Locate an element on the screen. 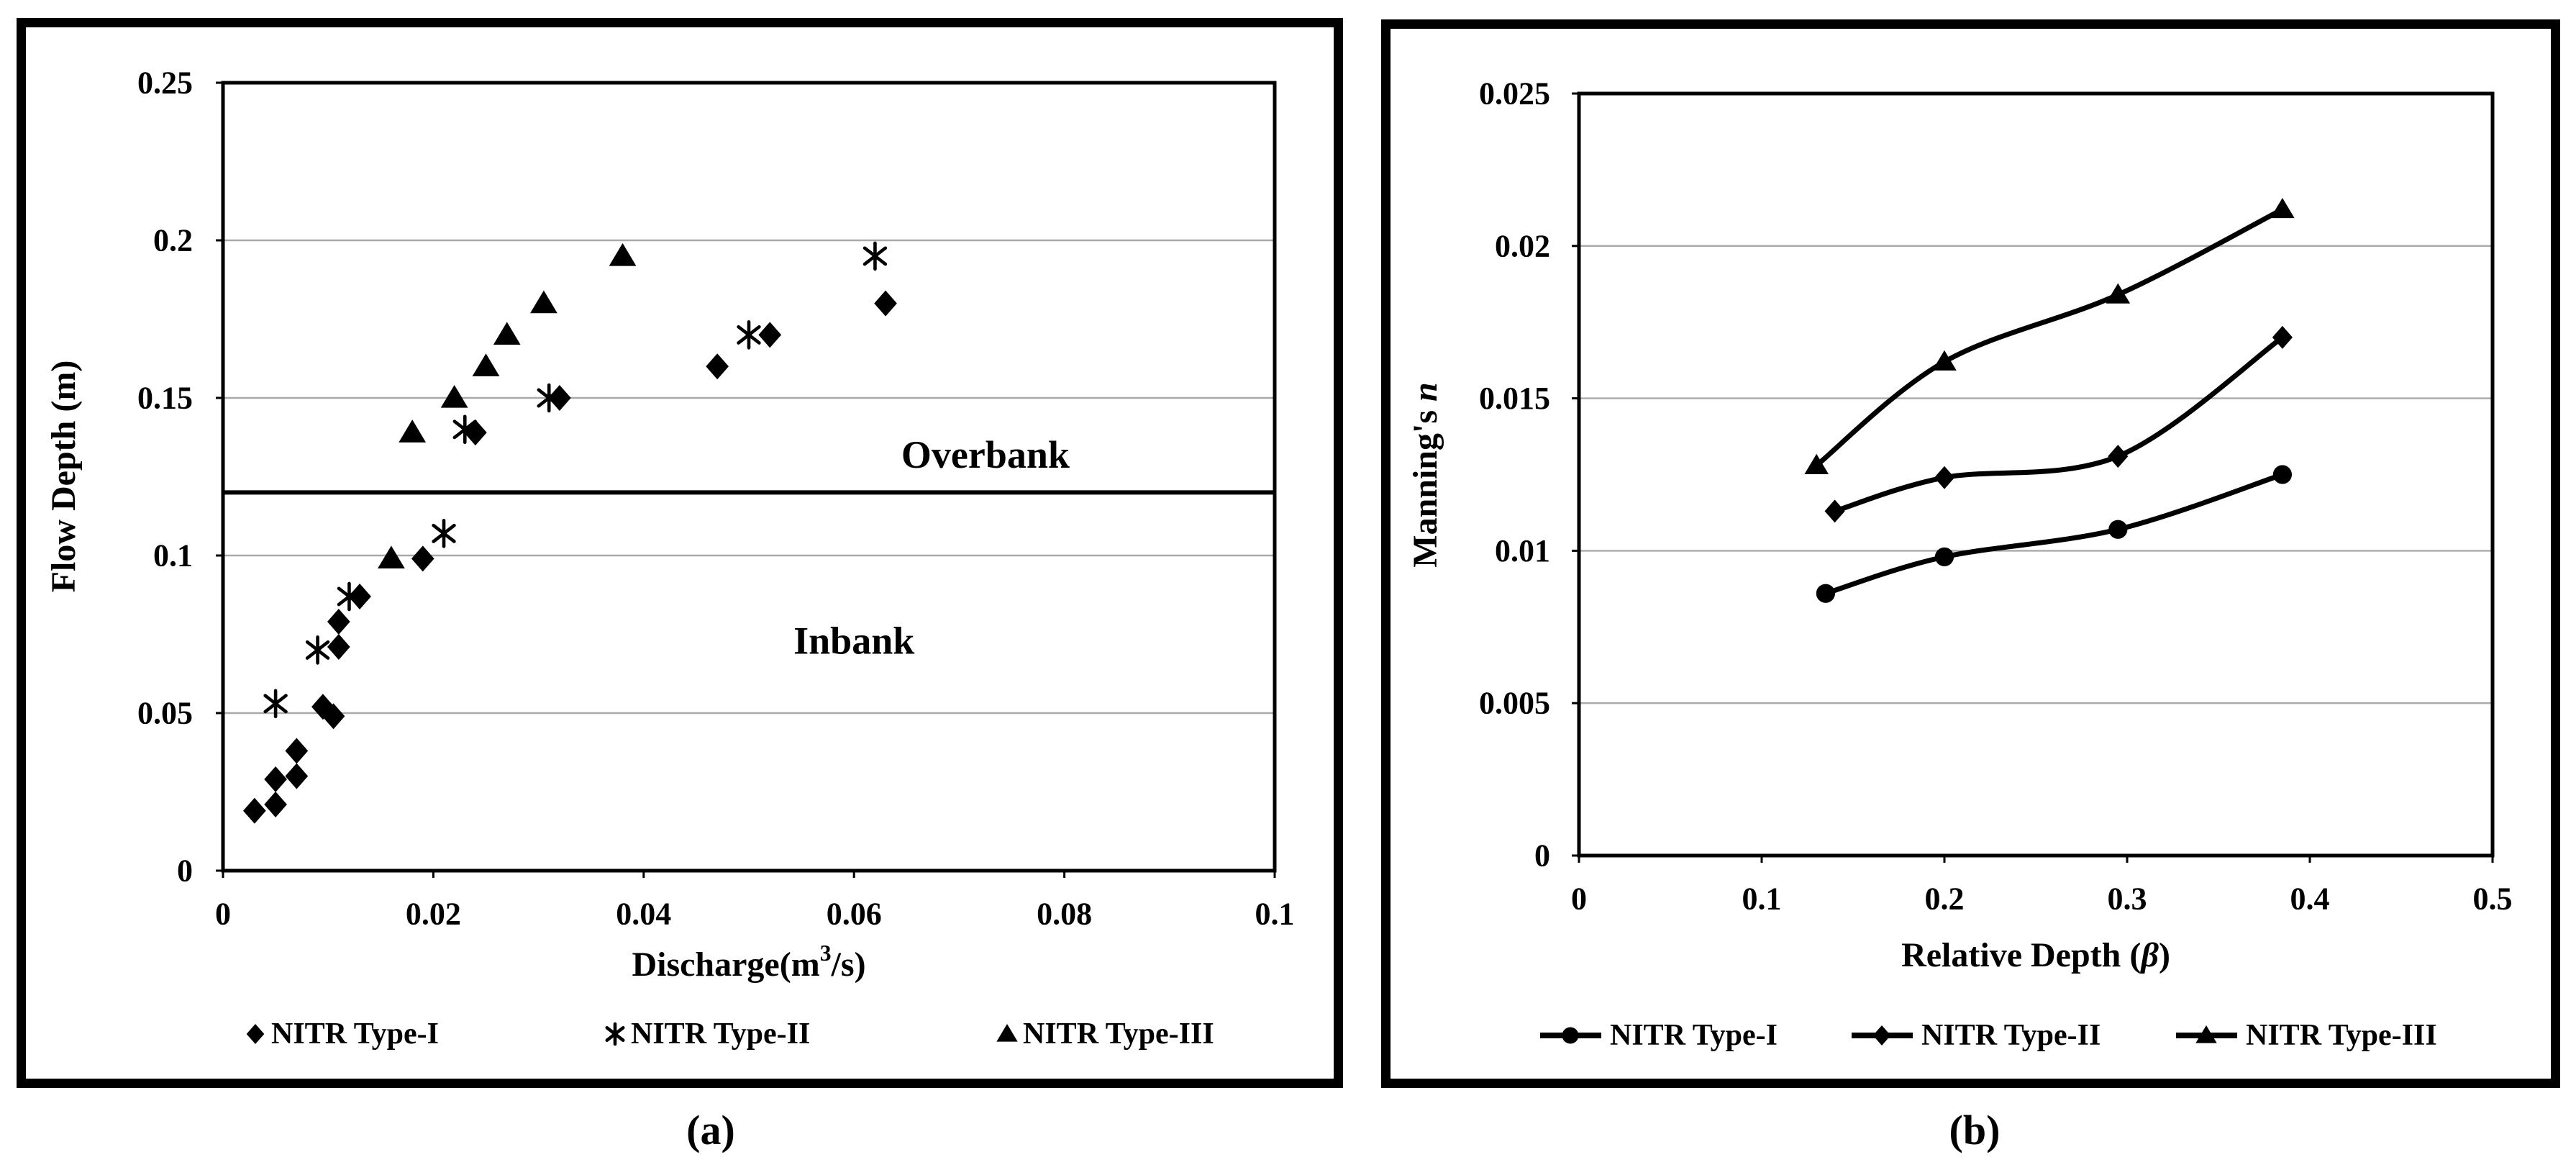 The height and width of the screenshot is (1170, 2576). y-axis-title-part: Manning's is located at coordinates (1425, 485).